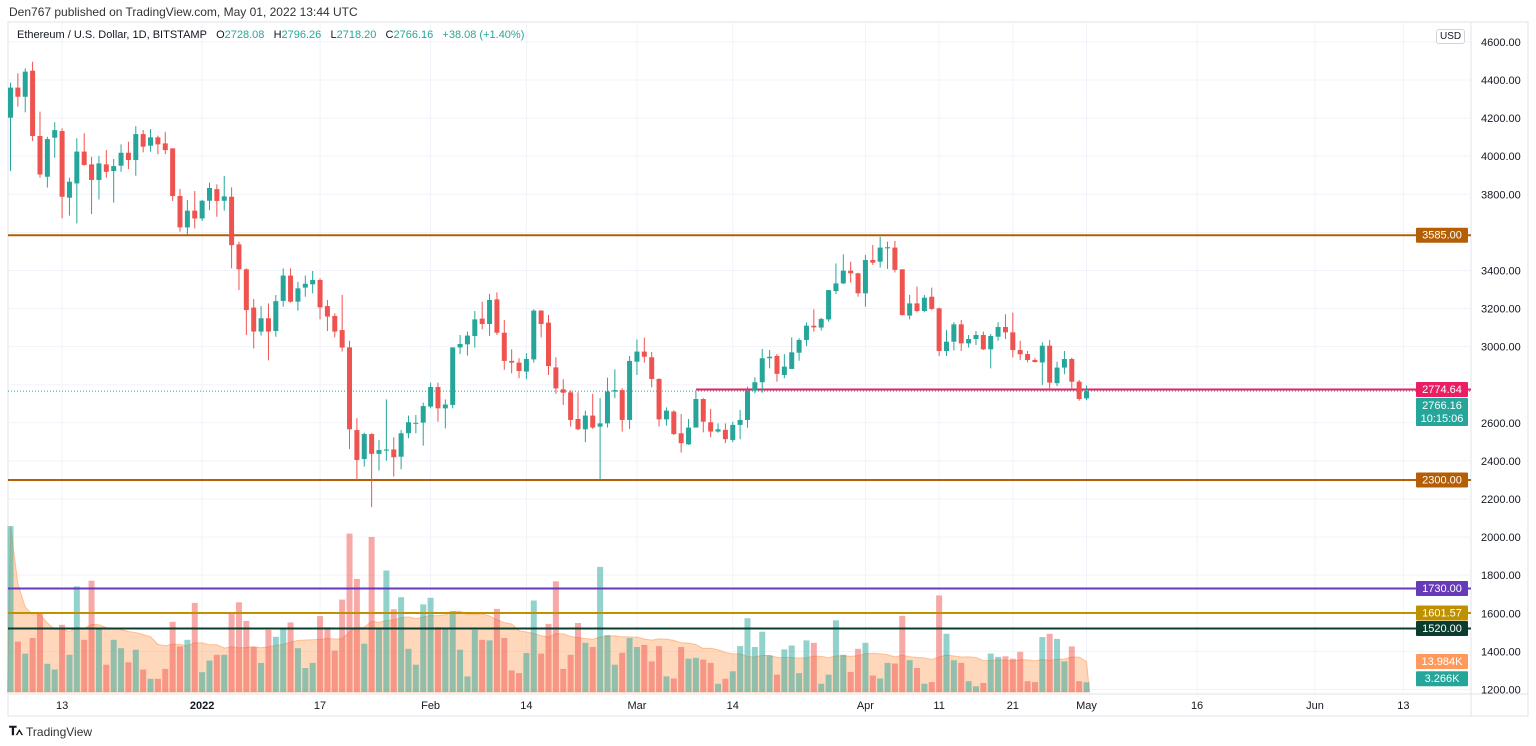 The image size is (1536, 746). Describe the element at coordinates (112, 35) in the screenshot. I see `symbol-name: Ethereum / U.S. Dollar, 1D, BITSTAMP` at that location.